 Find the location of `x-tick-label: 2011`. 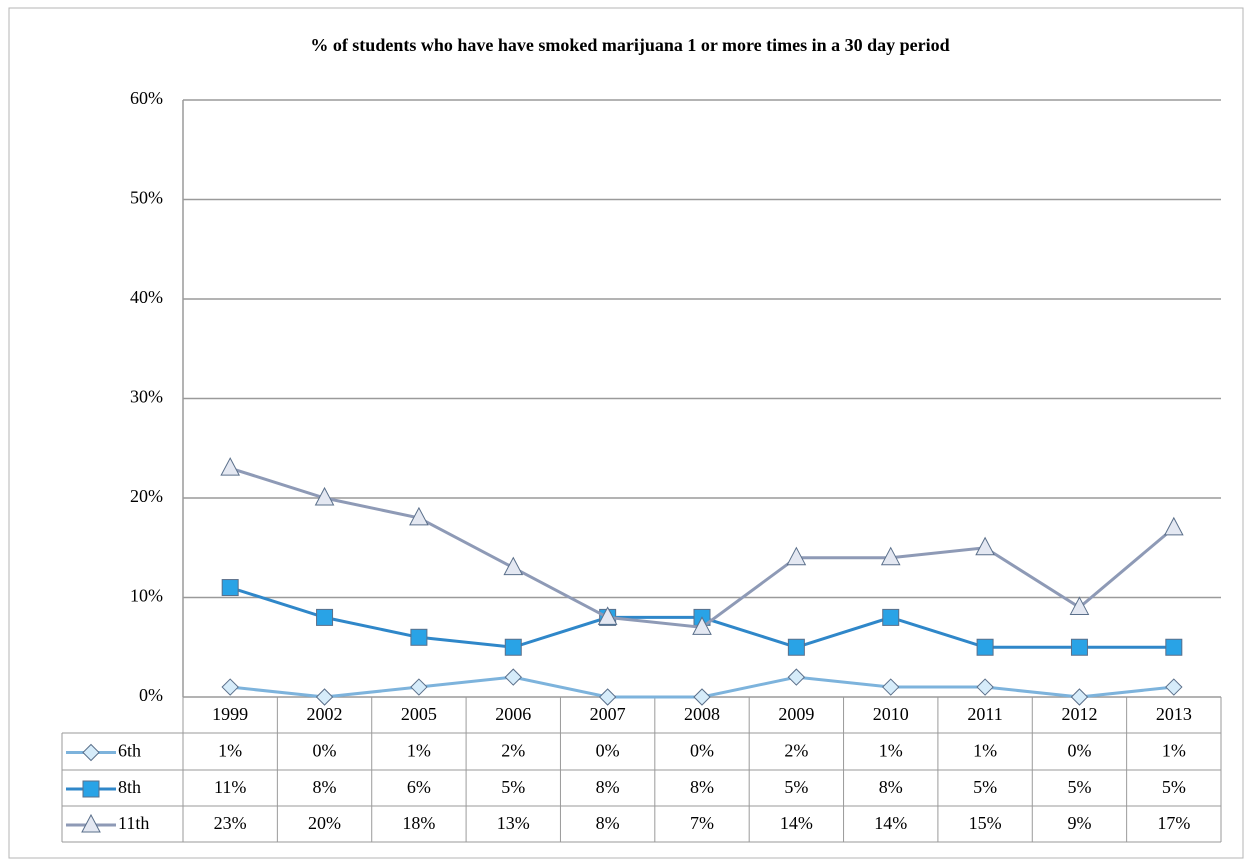

x-tick-label: 2011 is located at coordinates (984, 714).